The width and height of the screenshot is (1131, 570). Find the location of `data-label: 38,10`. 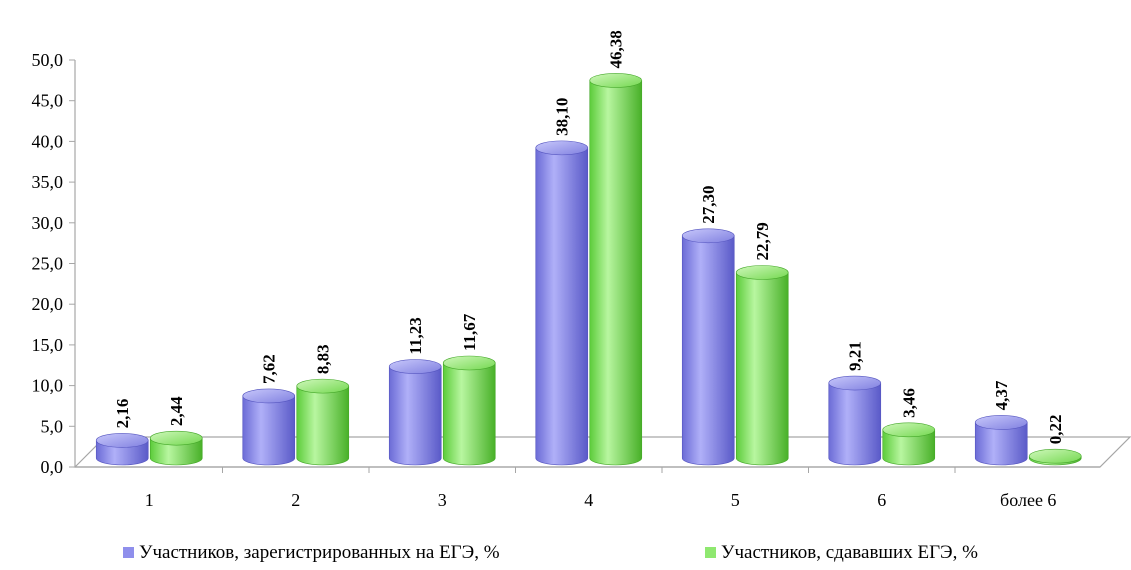

data-label: 38,10 is located at coordinates (562, 117).